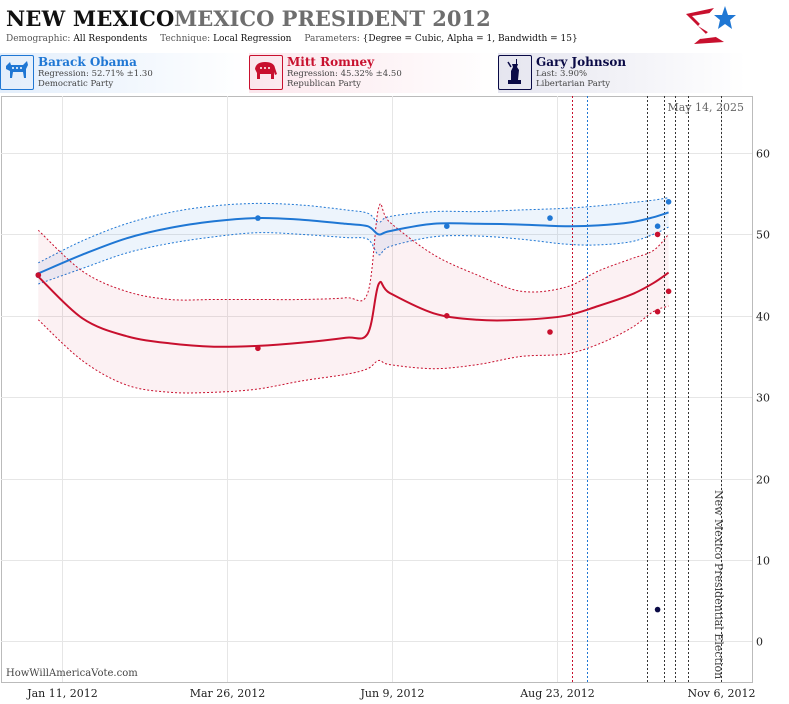  I want to click on candidate-party: Democratic Party, so click(76, 84).